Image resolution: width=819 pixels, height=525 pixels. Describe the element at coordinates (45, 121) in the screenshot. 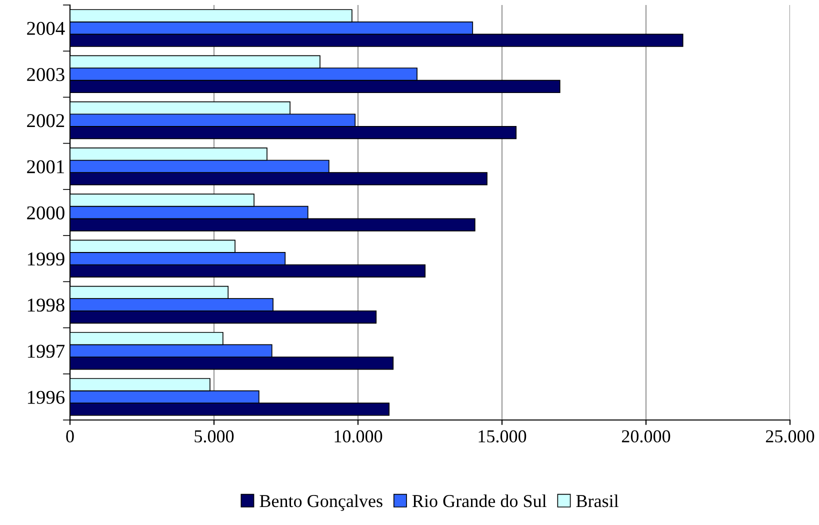

I see `y-tick-label: 2002` at that location.